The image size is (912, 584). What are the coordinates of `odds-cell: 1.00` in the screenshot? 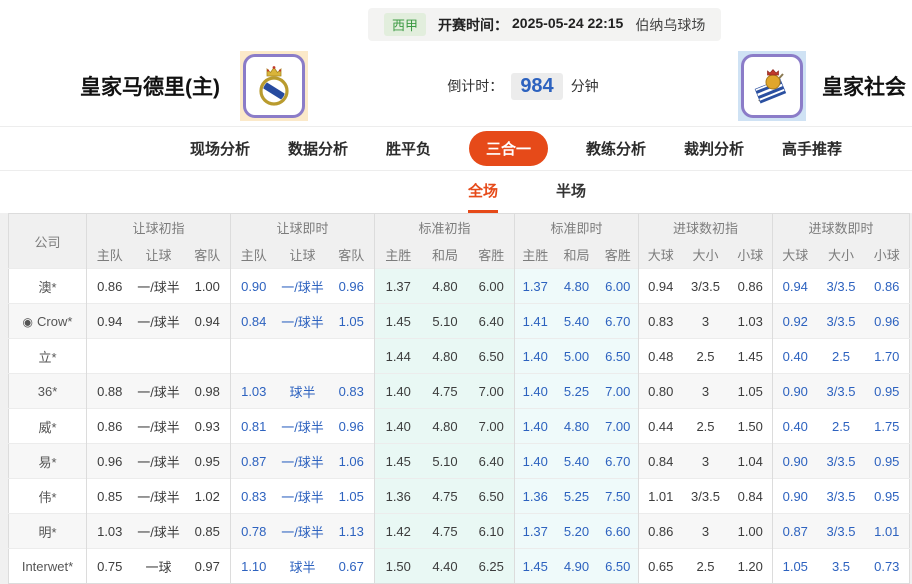 It's located at (750, 531).